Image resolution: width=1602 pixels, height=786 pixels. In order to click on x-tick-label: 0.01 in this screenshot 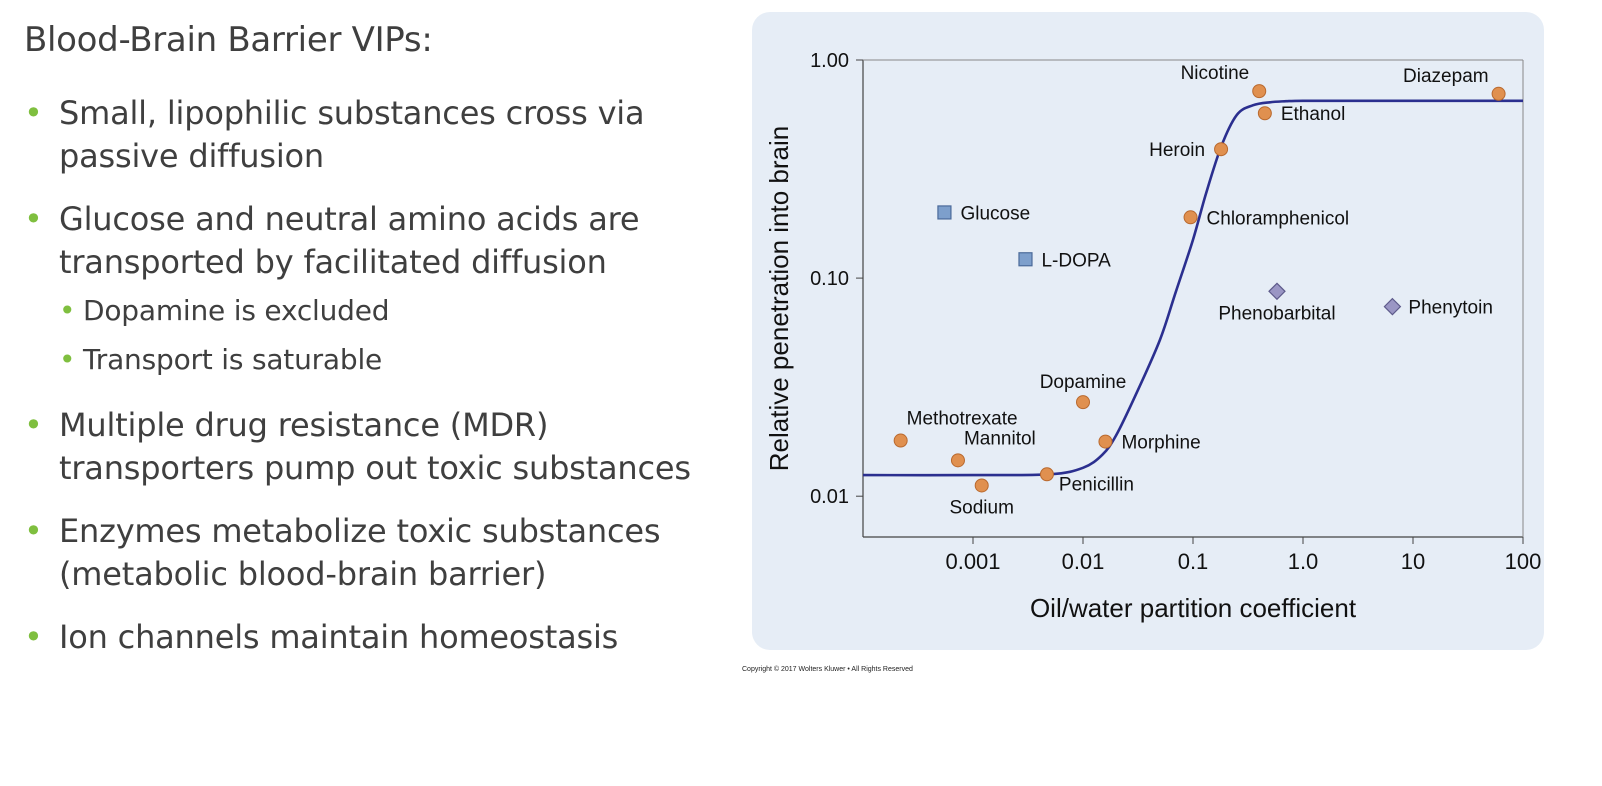, I will do `click(1083, 561)`.